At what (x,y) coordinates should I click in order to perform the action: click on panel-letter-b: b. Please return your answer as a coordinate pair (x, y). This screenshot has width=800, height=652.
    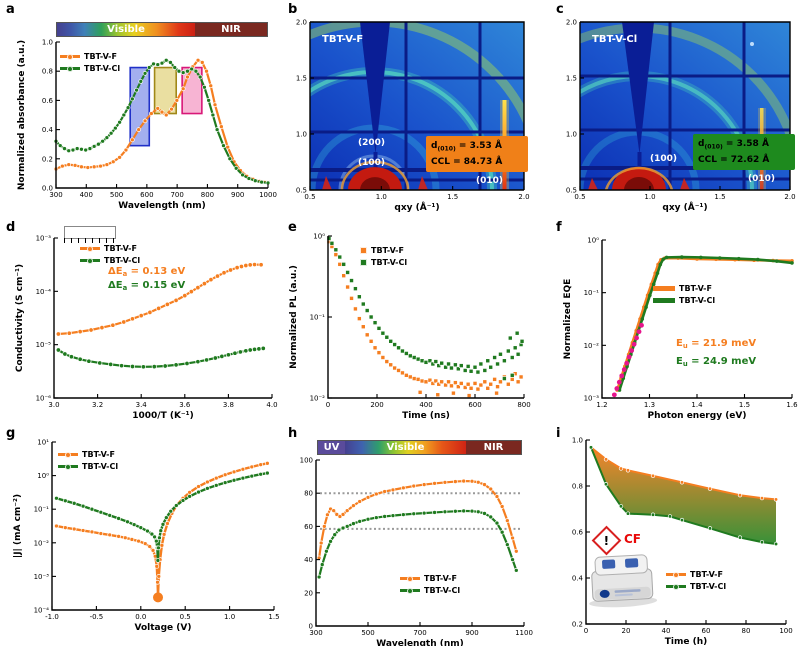
    Looking at the image, I should click on (293, 9).